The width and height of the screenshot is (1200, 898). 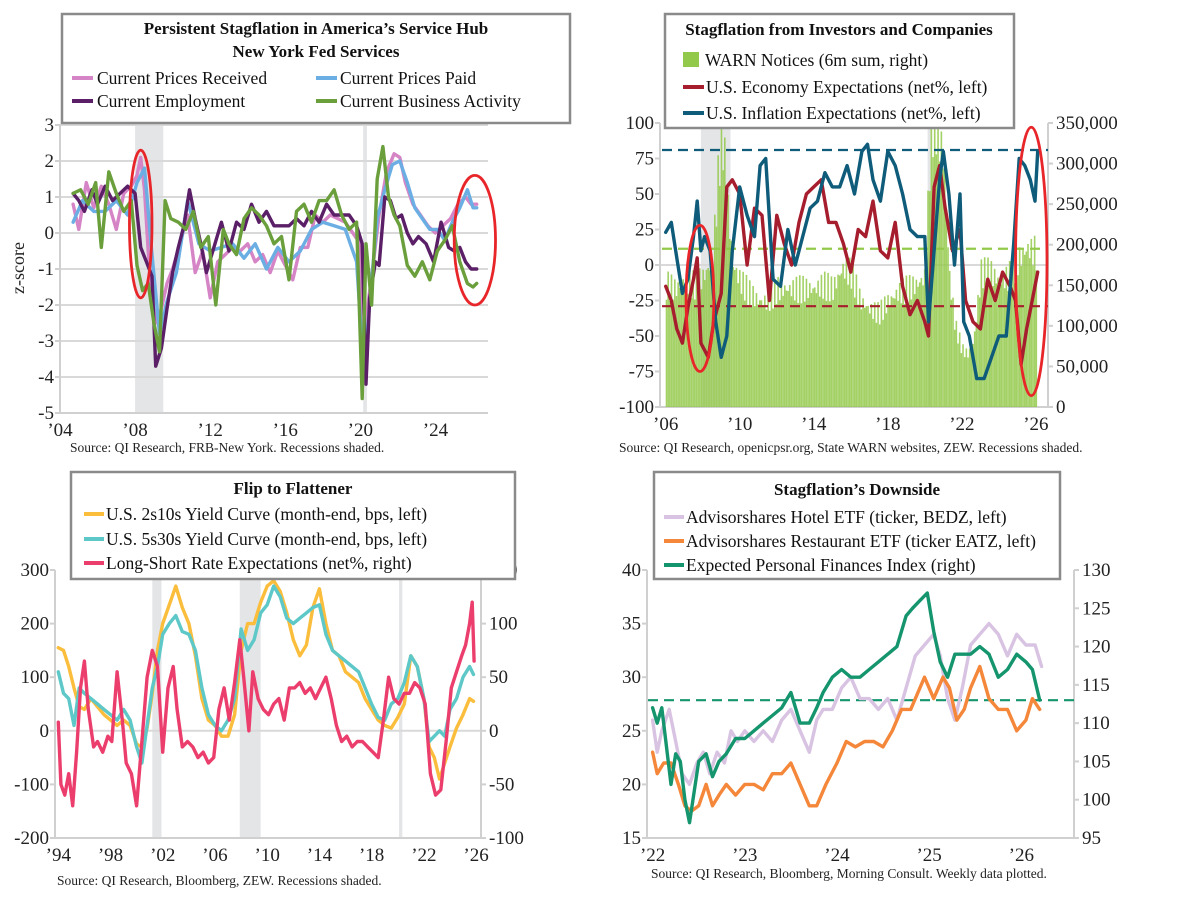 What do you see at coordinates (1021, 855) in the screenshot?
I see `x-tick-label: ’26` at bounding box center [1021, 855].